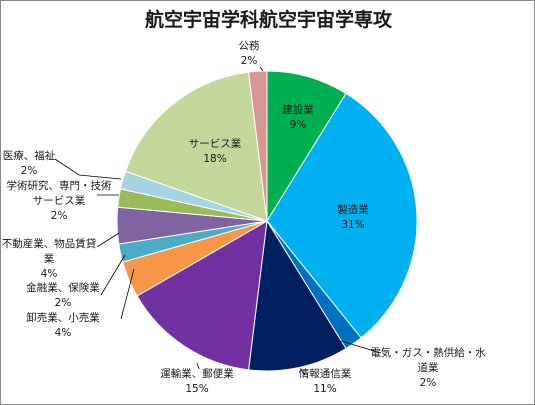 Image resolution: width=535 pixels, height=405 pixels. What do you see at coordinates (268, 20) in the screenshot?
I see `chart-title: 航空宇宙学科航空宇宙学専攻` at bounding box center [268, 20].